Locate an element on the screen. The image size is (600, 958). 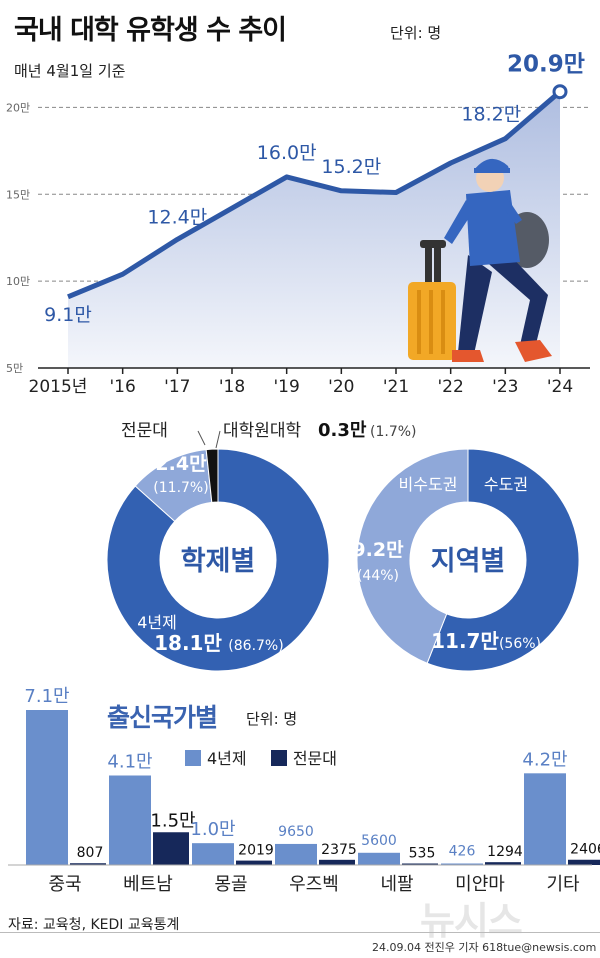
bar-chart-unit: 단위: 명 is located at coordinates (272, 719).